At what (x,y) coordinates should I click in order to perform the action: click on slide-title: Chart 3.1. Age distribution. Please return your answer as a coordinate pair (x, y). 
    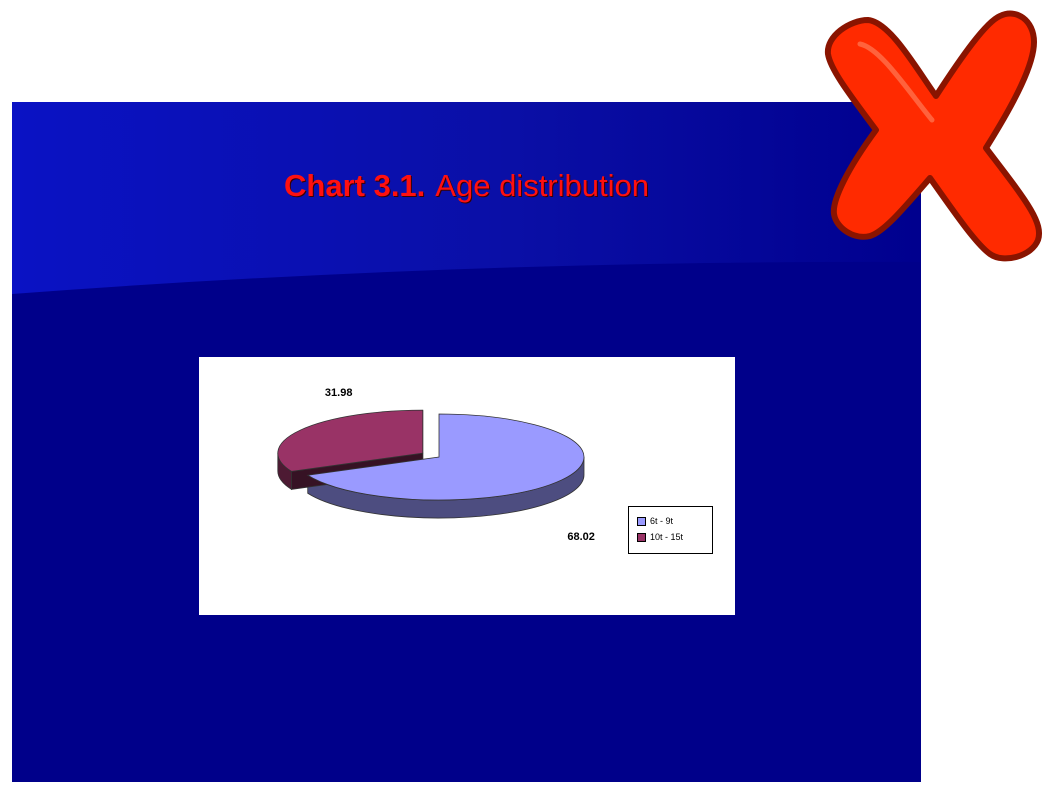
    Looking at the image, I should click on (466, 186).